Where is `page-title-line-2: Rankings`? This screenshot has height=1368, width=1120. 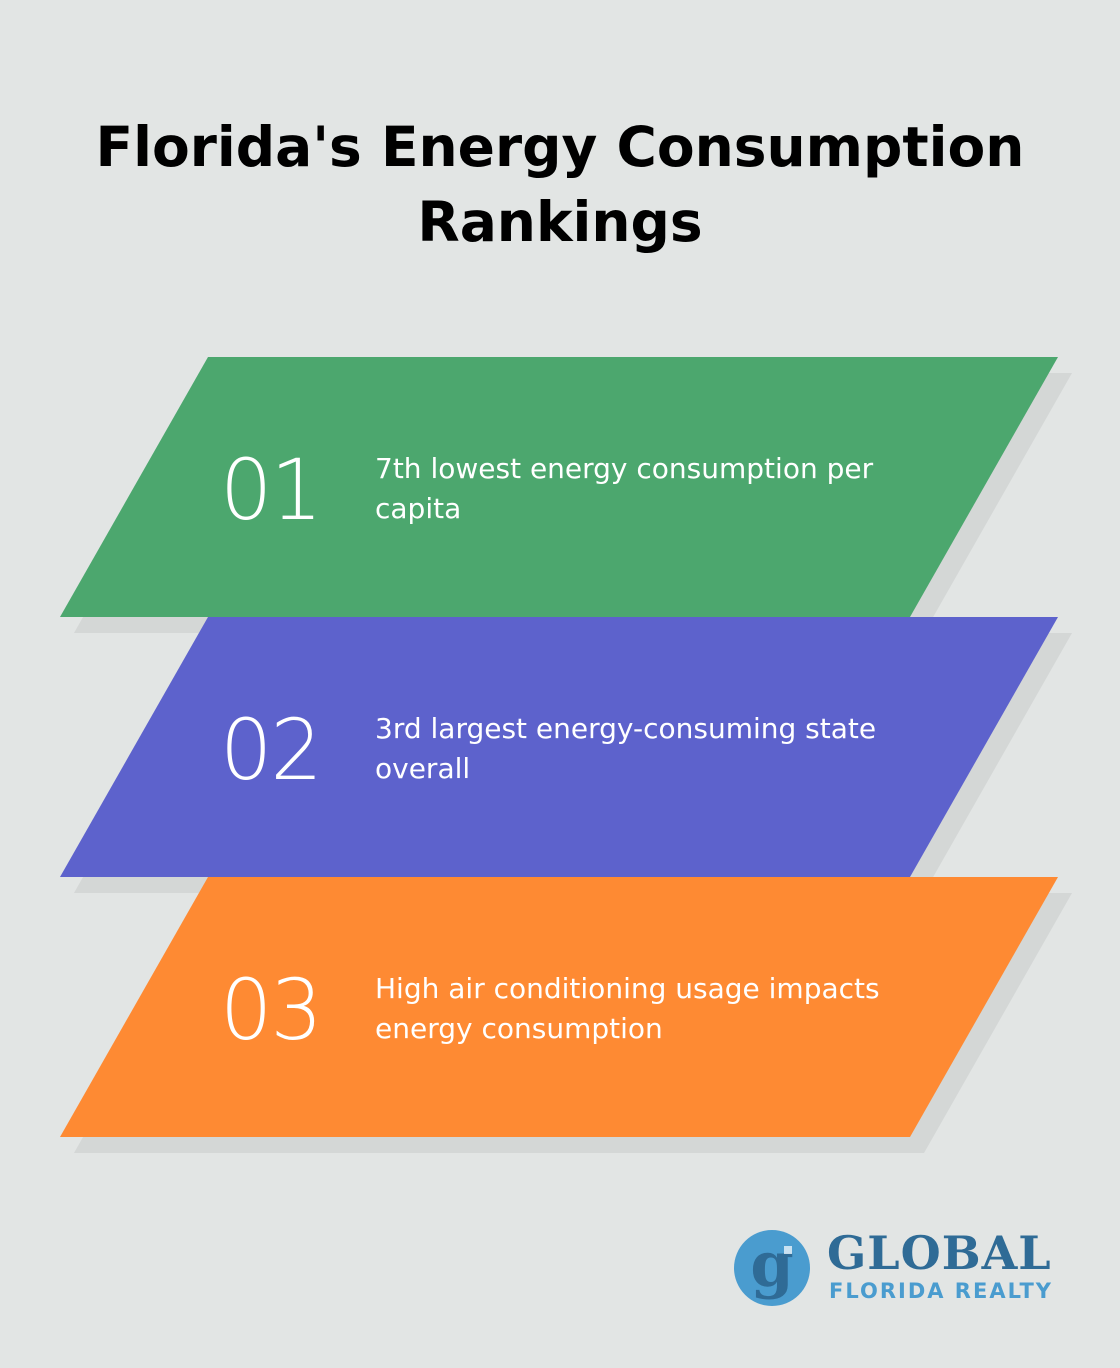 page-title-line-2: Rankings is located at coordinates (560, 222).